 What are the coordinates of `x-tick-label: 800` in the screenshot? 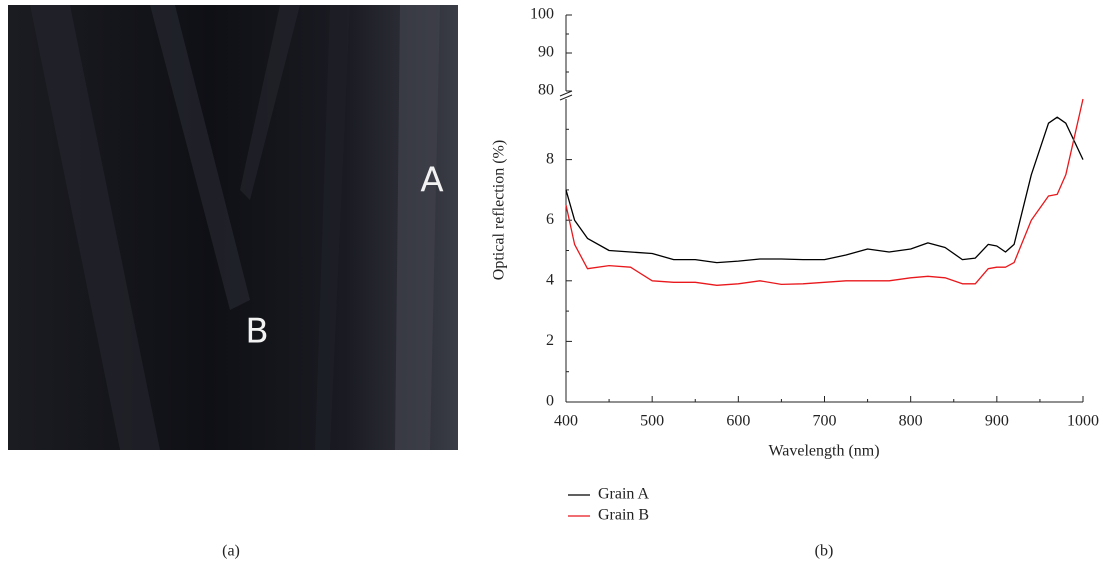 It's located at (911, 421).